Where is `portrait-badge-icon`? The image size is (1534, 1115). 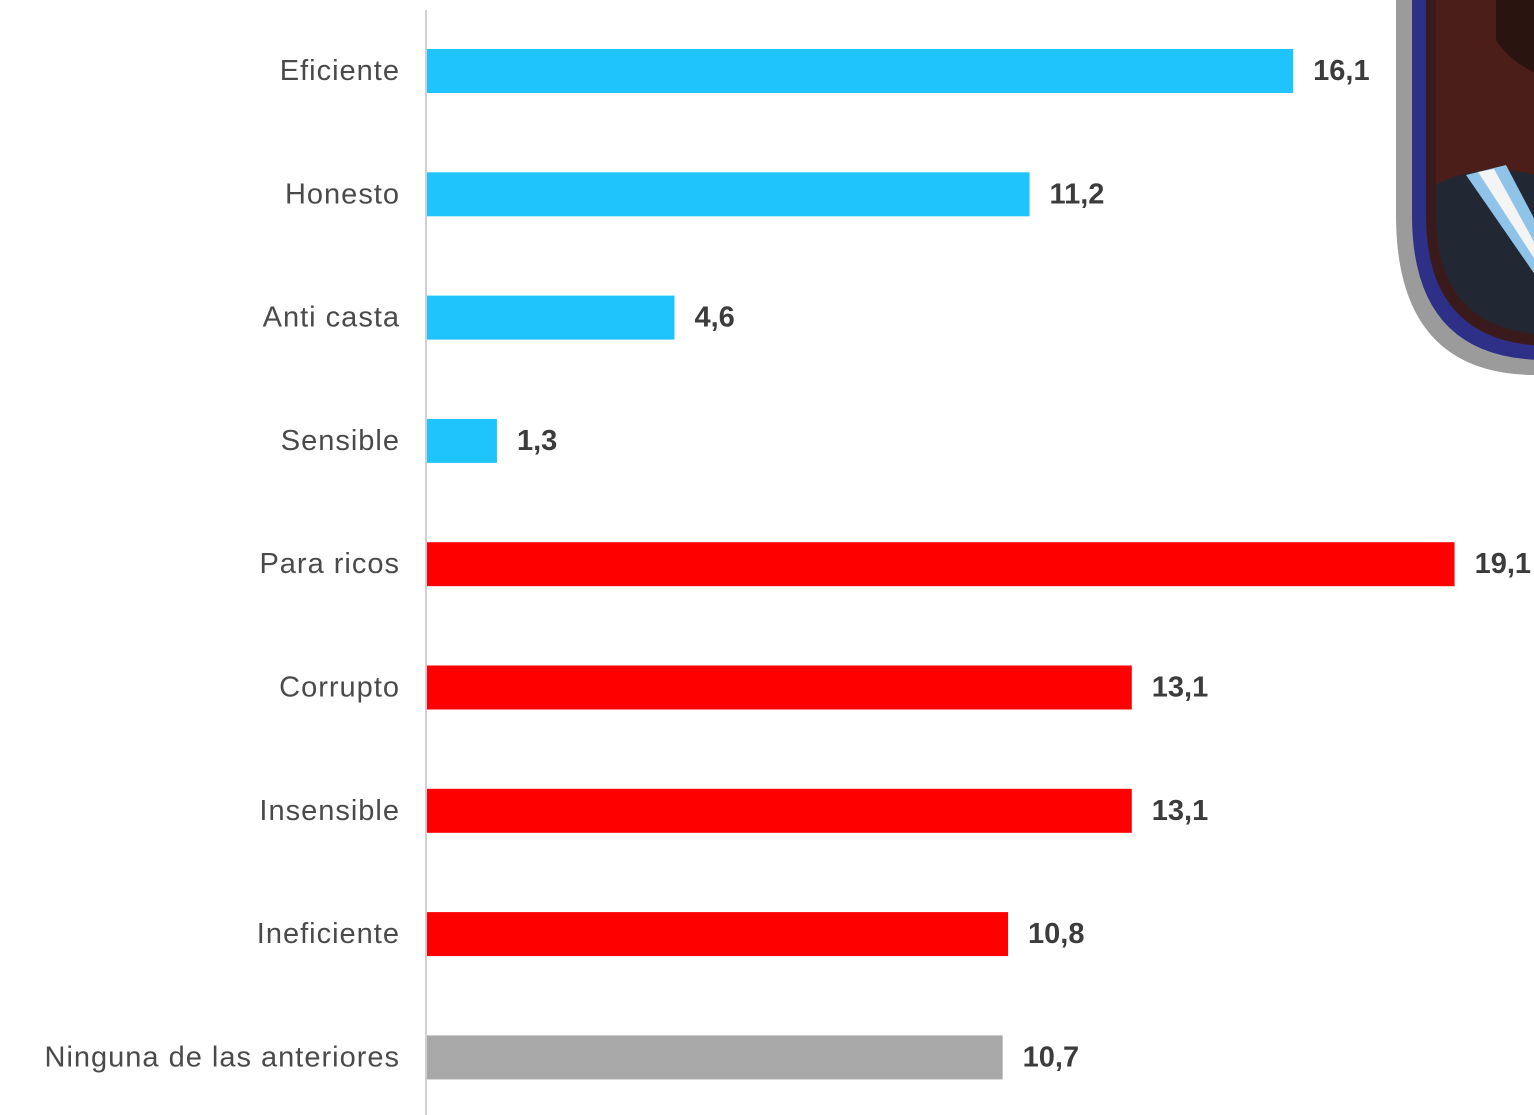 portrait-badge-icon is located at coordinates (1465, 187).